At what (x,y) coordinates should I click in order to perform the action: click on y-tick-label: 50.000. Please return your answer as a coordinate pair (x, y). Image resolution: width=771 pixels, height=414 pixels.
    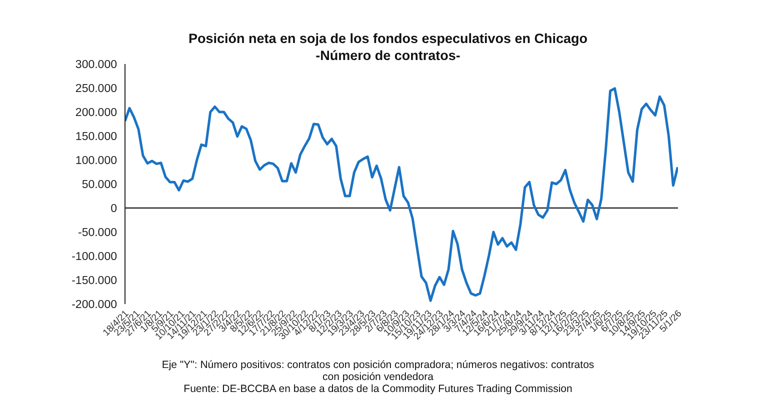
    Looking at the image, I should click on (99, 185).